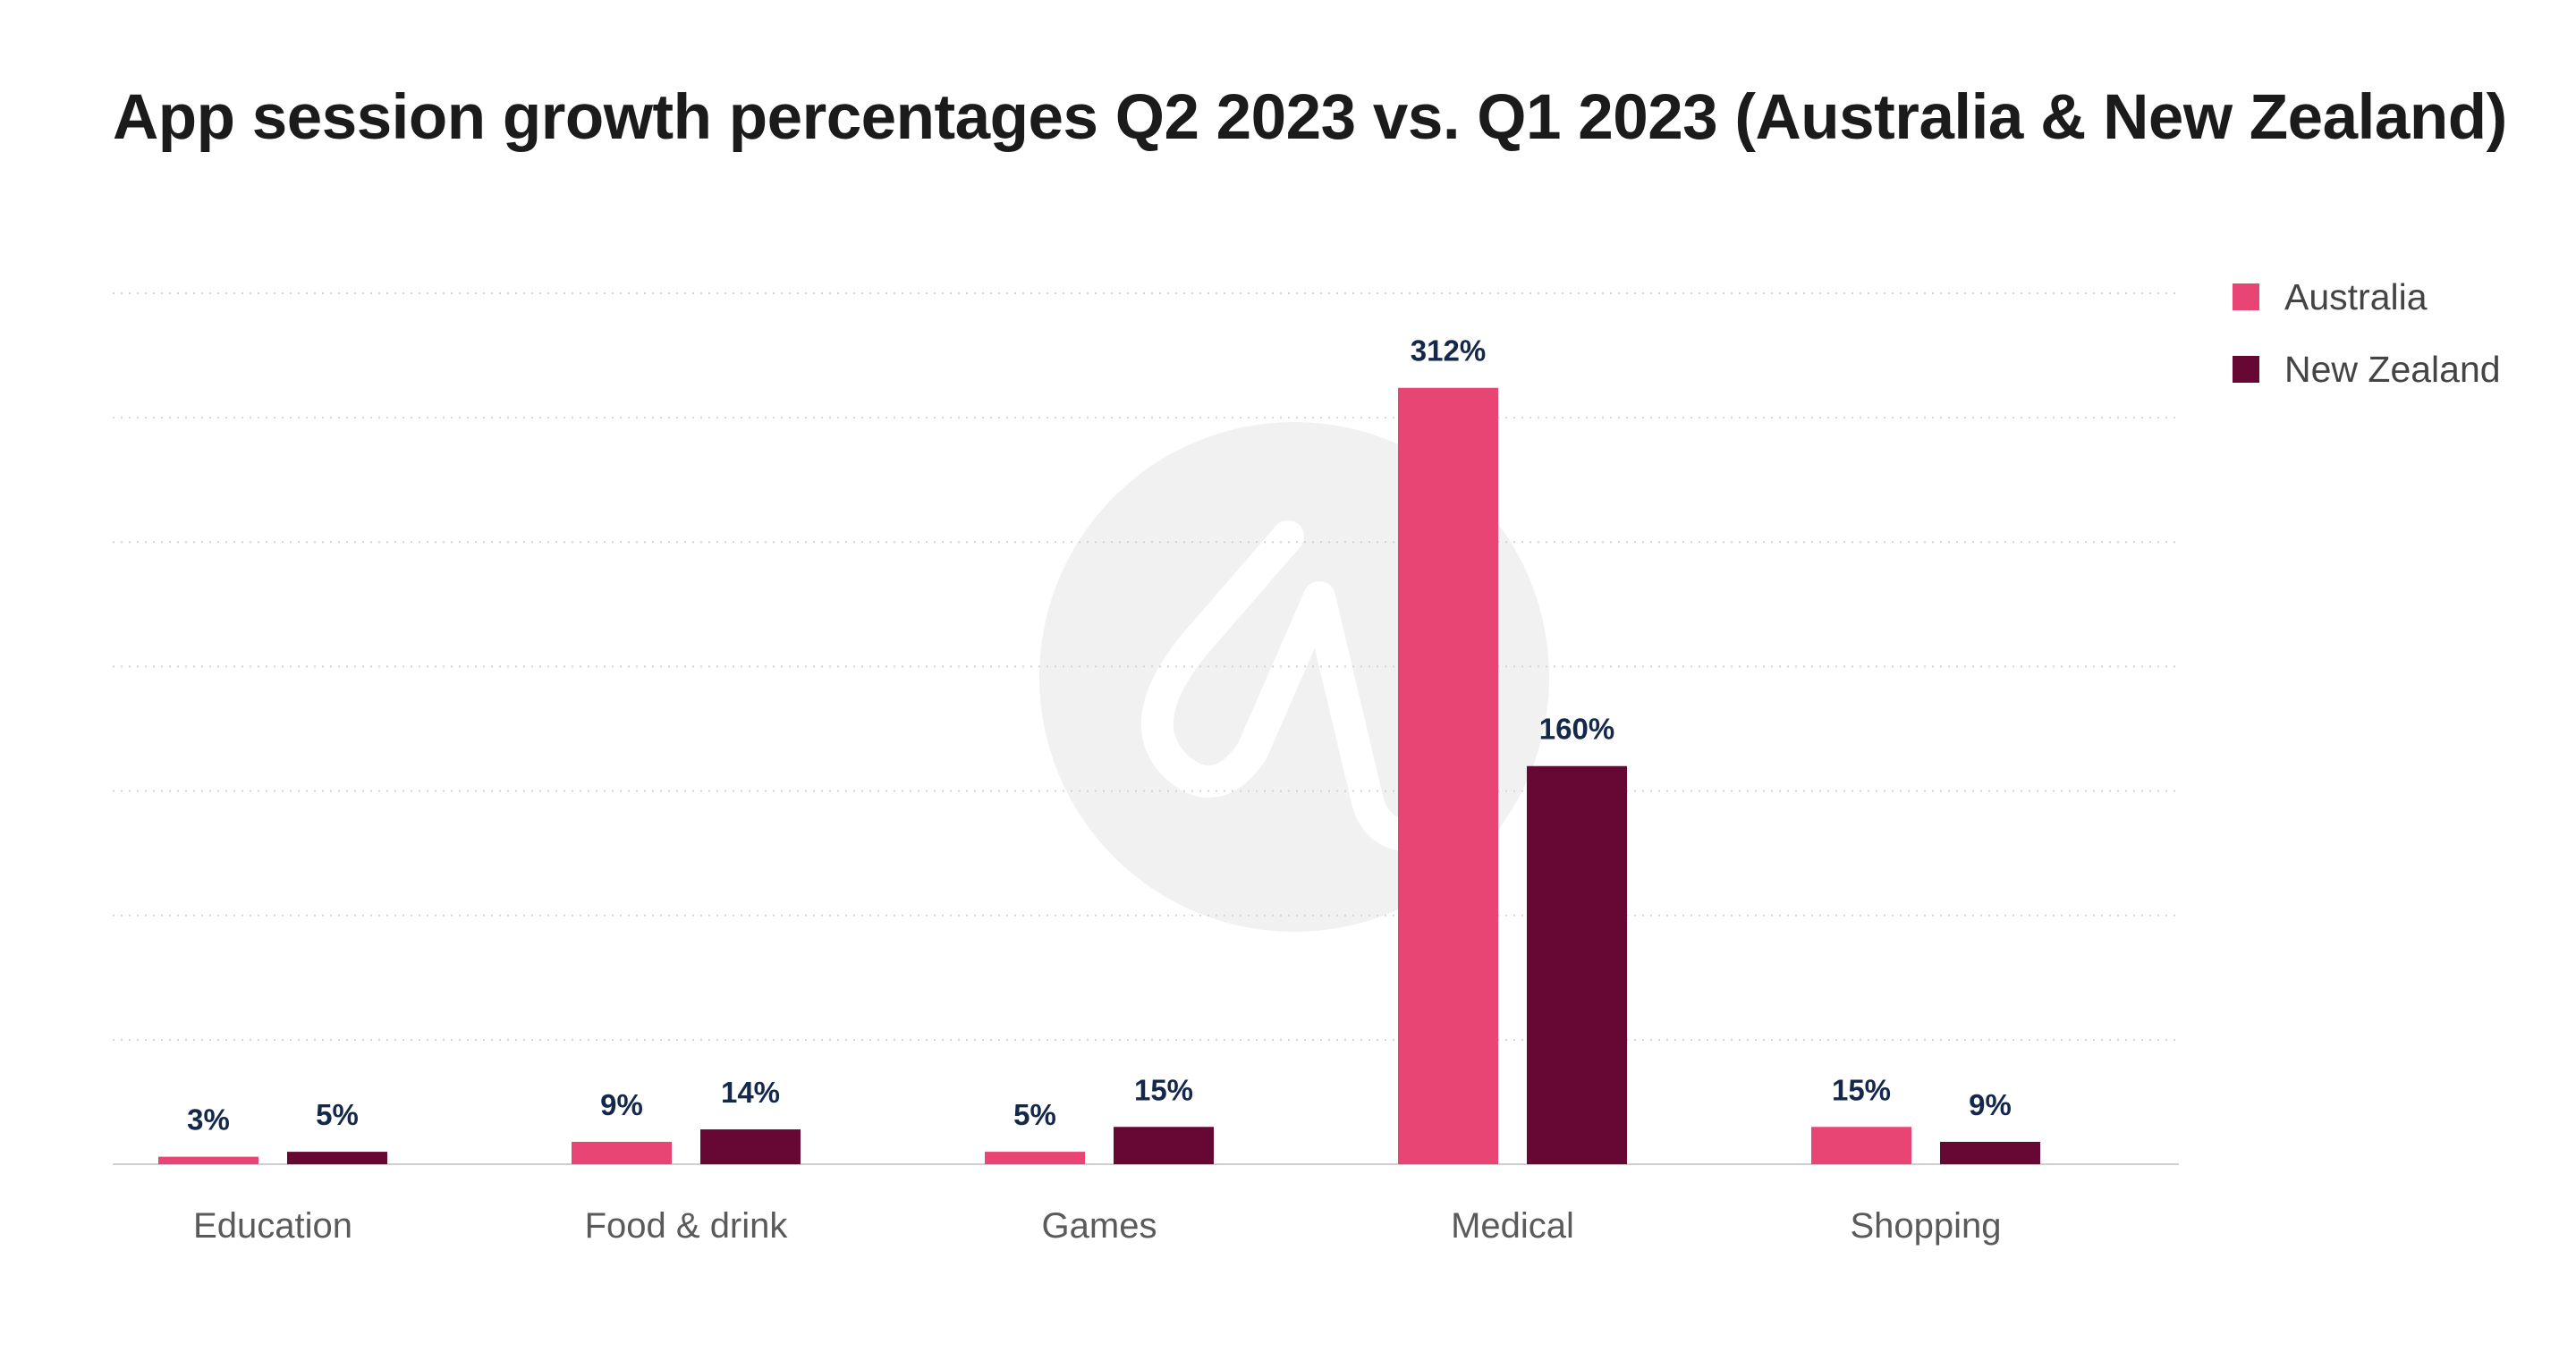 This screenshot has width=2576, height=1352. What do you see at coordinates (1576, 729) in the screenshot?
I see `value-label: 160%` at bounding box center [1576, 729].